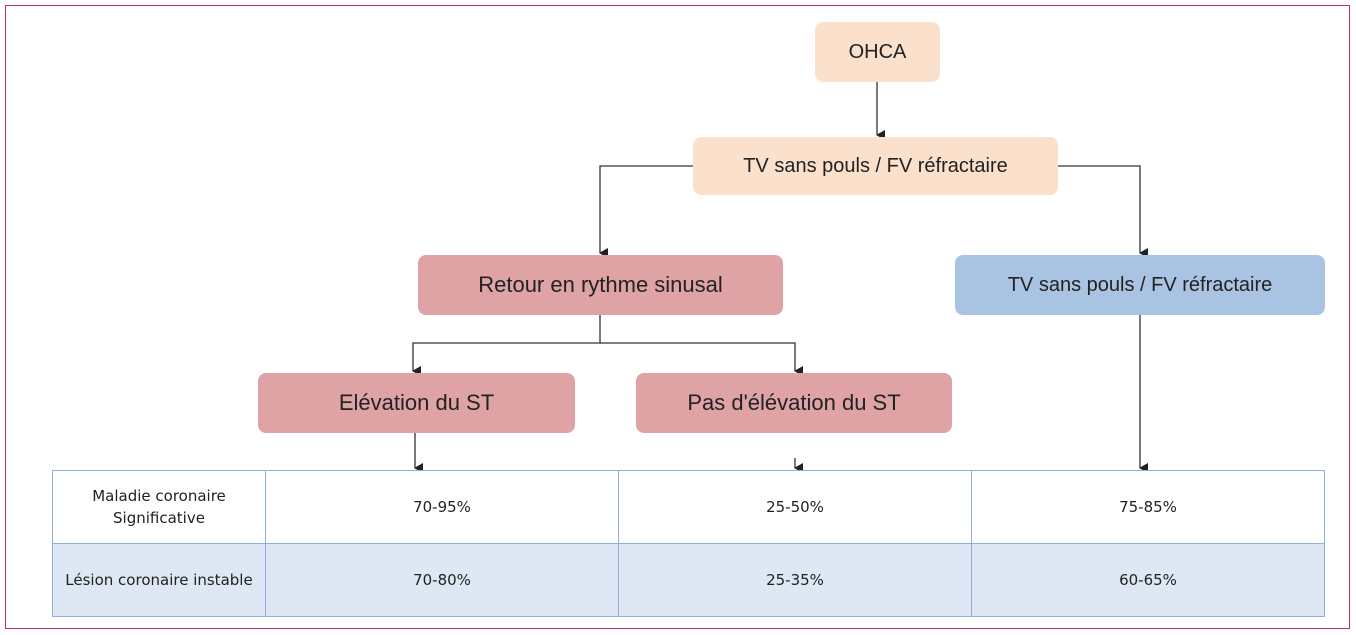 The image size is (1356, 635). I want to click on node: OHCA, so click(877, 52).